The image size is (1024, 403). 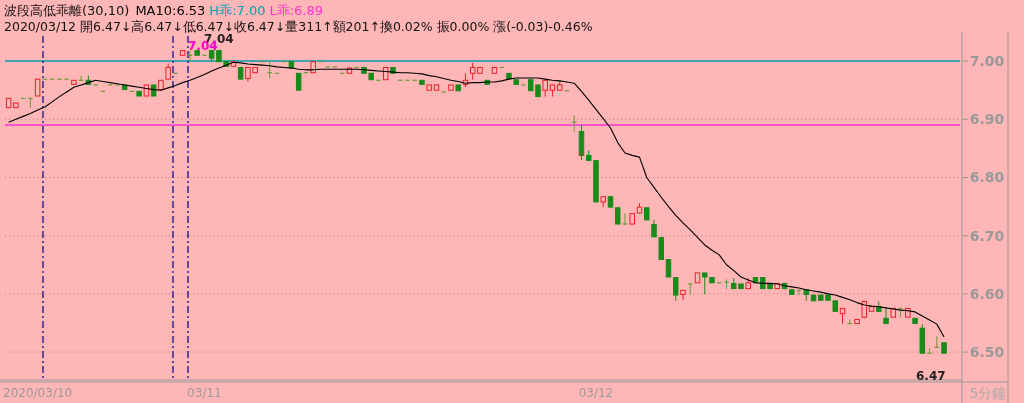 I want to click on chart-subtitle: 2020/03/12 開6.47↓高6.47↓低6.47↓收6.47↓量311↑額201↑換0.02% 振0.00% 漲(-0.03)-0.46%, so click(x=298, y=26).